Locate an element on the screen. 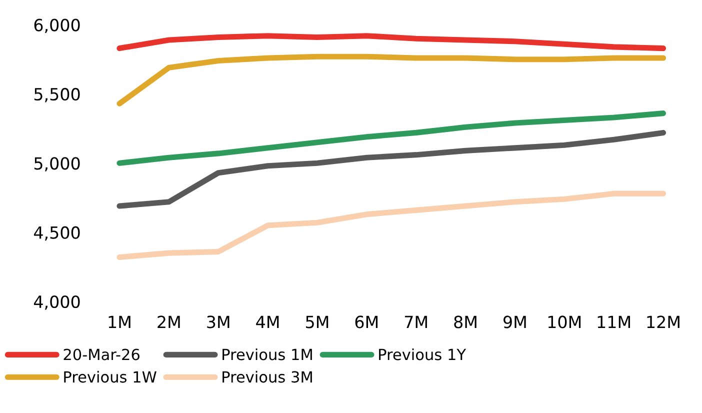 The width and height of the screenshot is (702, 413). x-tick-label: 2M is located at coordinates (169, 322).